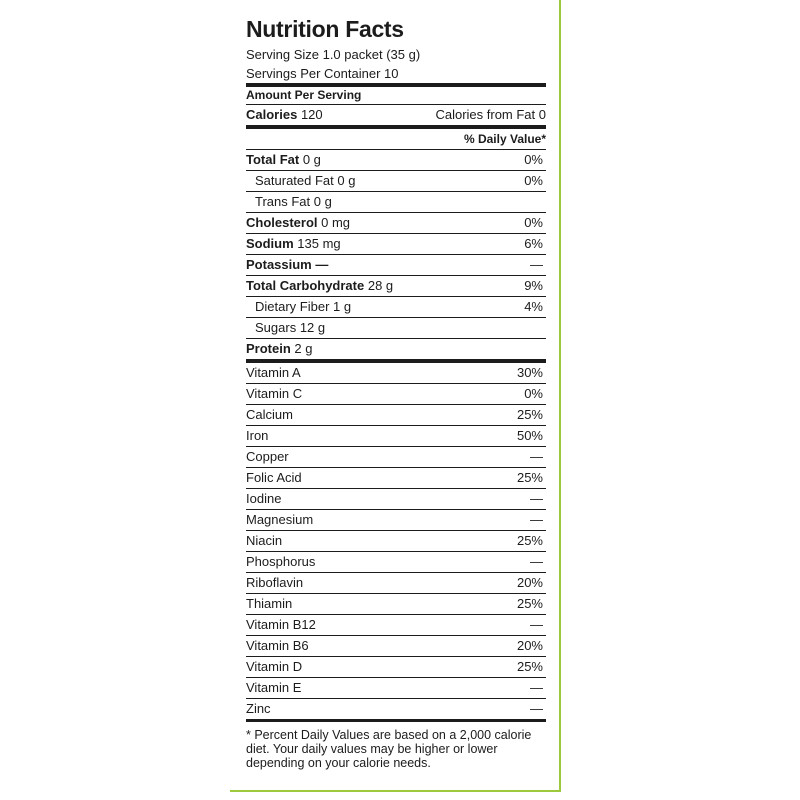  What do you see at coordinates (396, 265) in the screenshot?
I see `nutrient-row: Potassium — —` at bounding box center [396, 265].